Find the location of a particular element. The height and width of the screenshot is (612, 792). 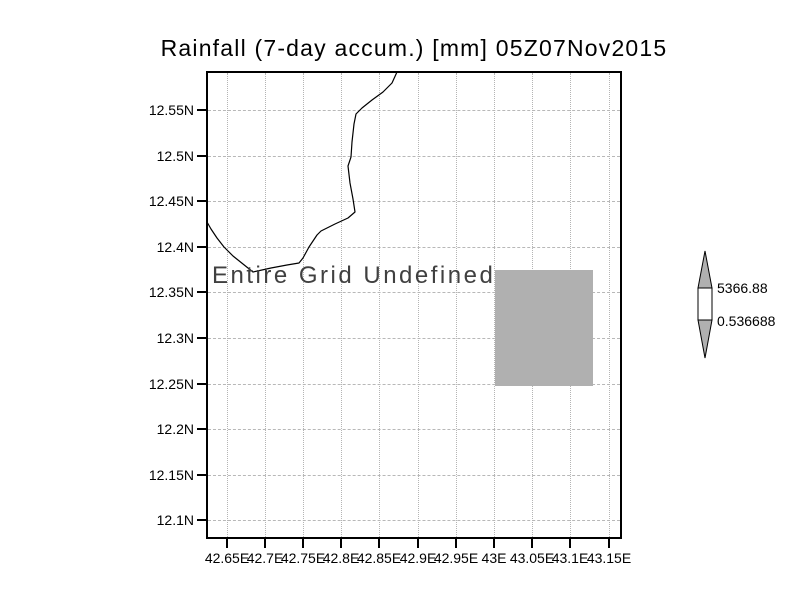

y-axis-label: 12.1N is located at coordinates (175, 520).